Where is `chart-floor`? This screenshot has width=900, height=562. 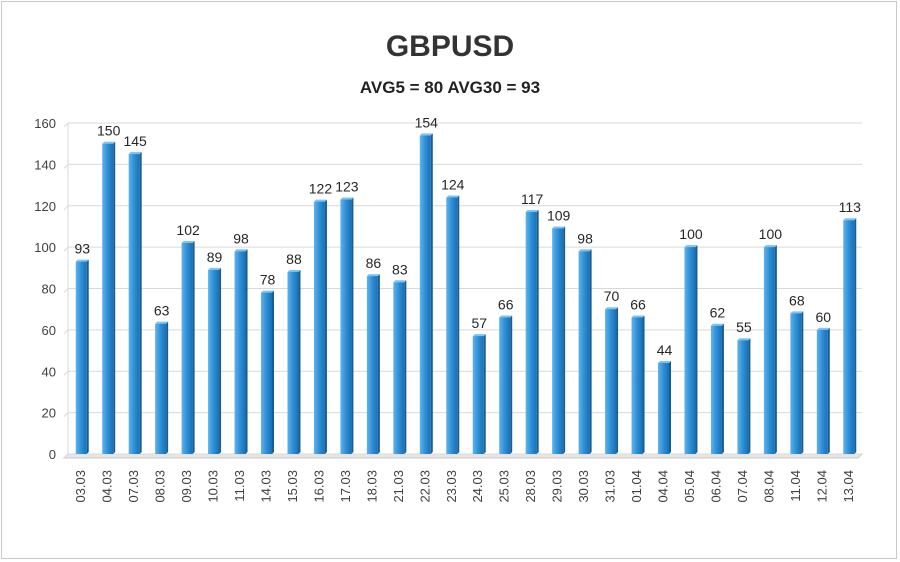 chart-floor is located at coordinates (463, 456).